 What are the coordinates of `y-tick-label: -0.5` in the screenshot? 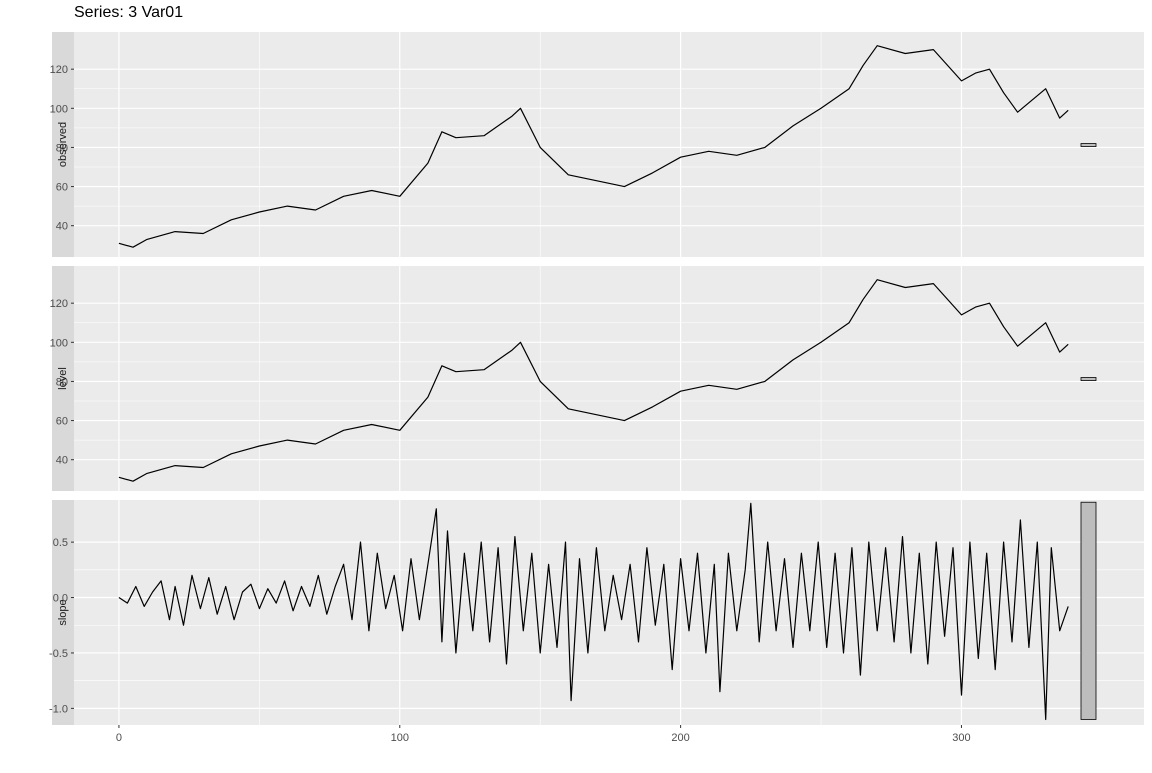 It's located at (58, 654).